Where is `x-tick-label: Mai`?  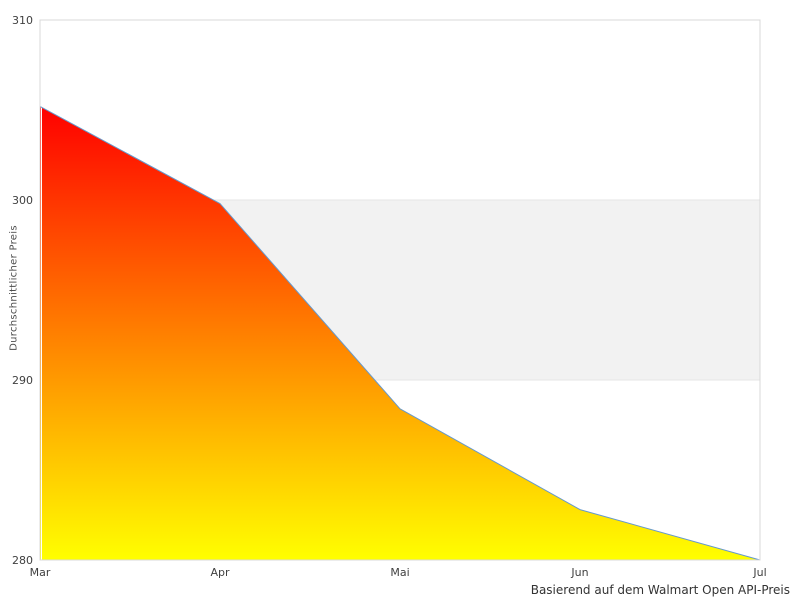
x-tick-label: Mai is located at coordinates (399, 572).